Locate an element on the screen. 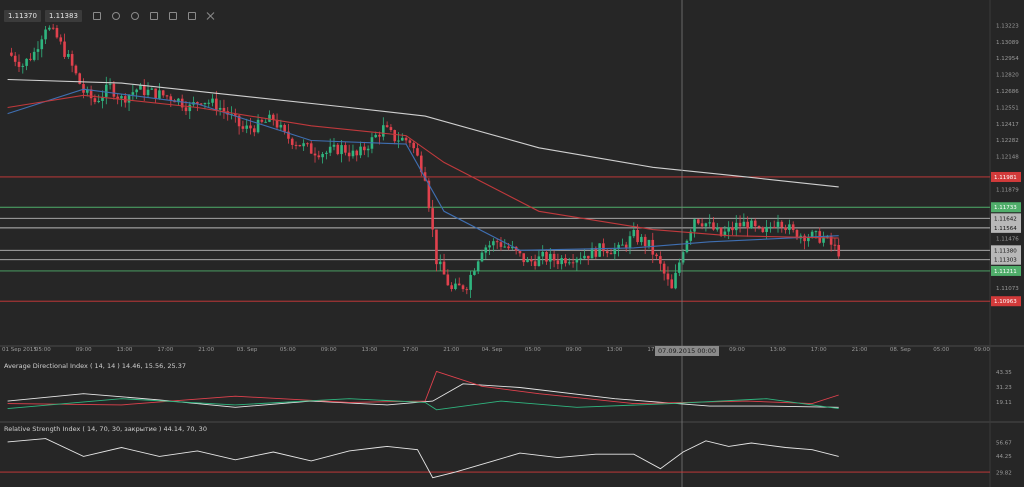 The height and width of the screenshot is (487, 1024). clear-icon is located at coordinates (211, 16).